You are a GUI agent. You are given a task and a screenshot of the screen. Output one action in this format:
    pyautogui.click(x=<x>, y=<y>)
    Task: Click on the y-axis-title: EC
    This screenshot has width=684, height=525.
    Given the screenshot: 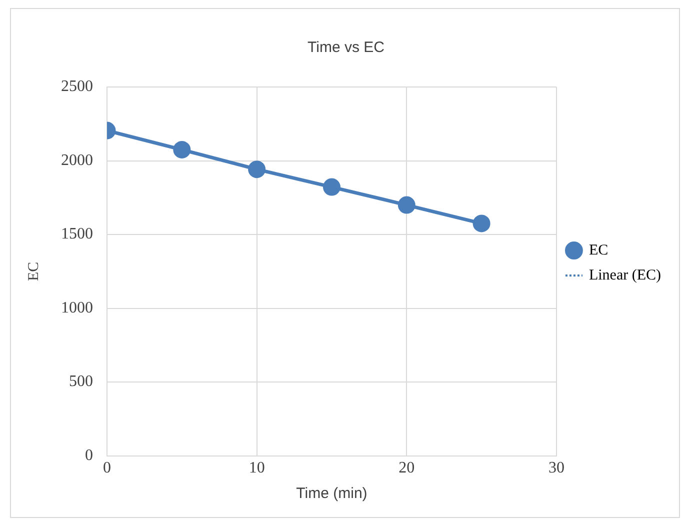 What is the action you would take?
    pyautogui.click(x=34, y=271)
    